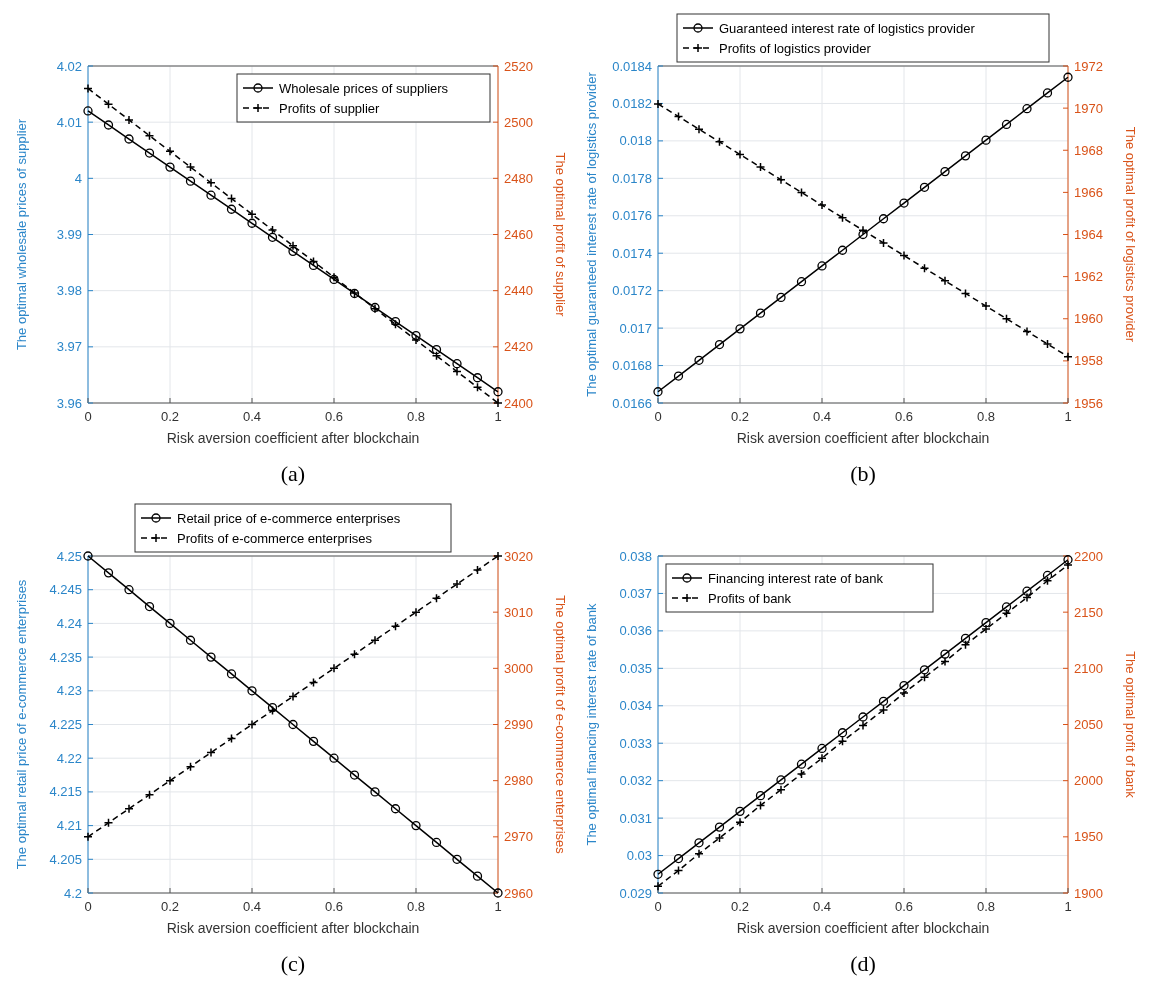  I want to click on y2-axis-title: The optimal profit of logistics provider, so click(1130, 234).